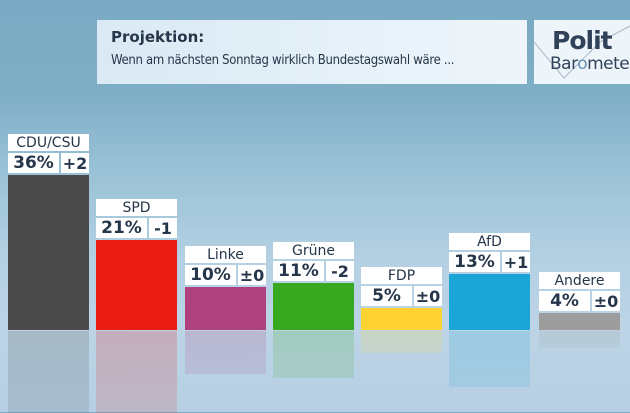 This screenshot has width=630, height=413. Describe the element at coordinates (252, 275) in the screenshot. I see `change-label-linke: ±0` at that location.